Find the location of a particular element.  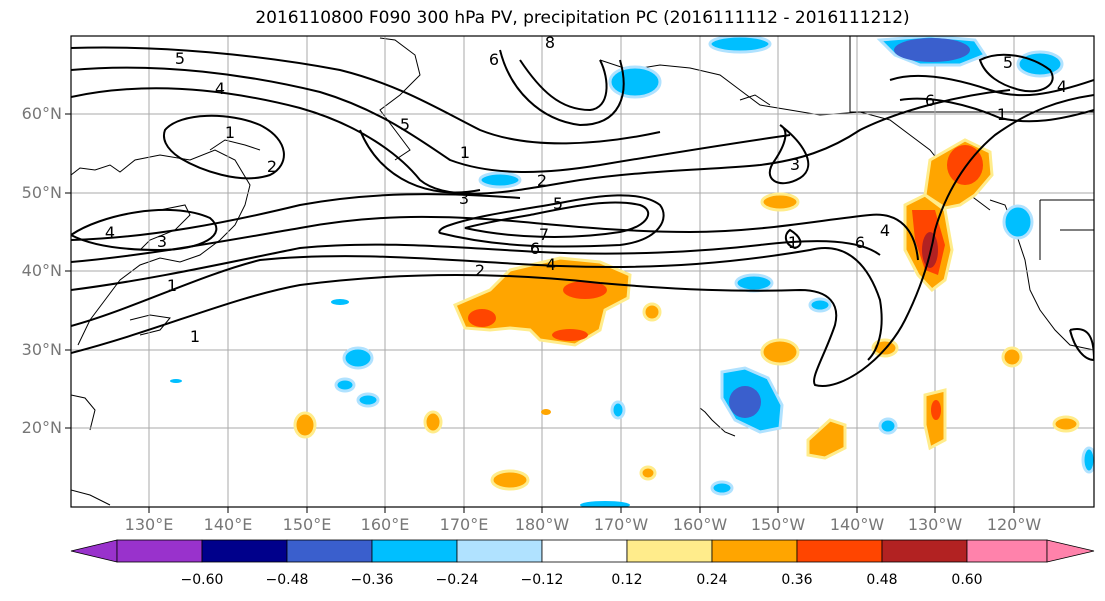

colorbar-tick-label: 0.12 is located at coordinates (627, 580).